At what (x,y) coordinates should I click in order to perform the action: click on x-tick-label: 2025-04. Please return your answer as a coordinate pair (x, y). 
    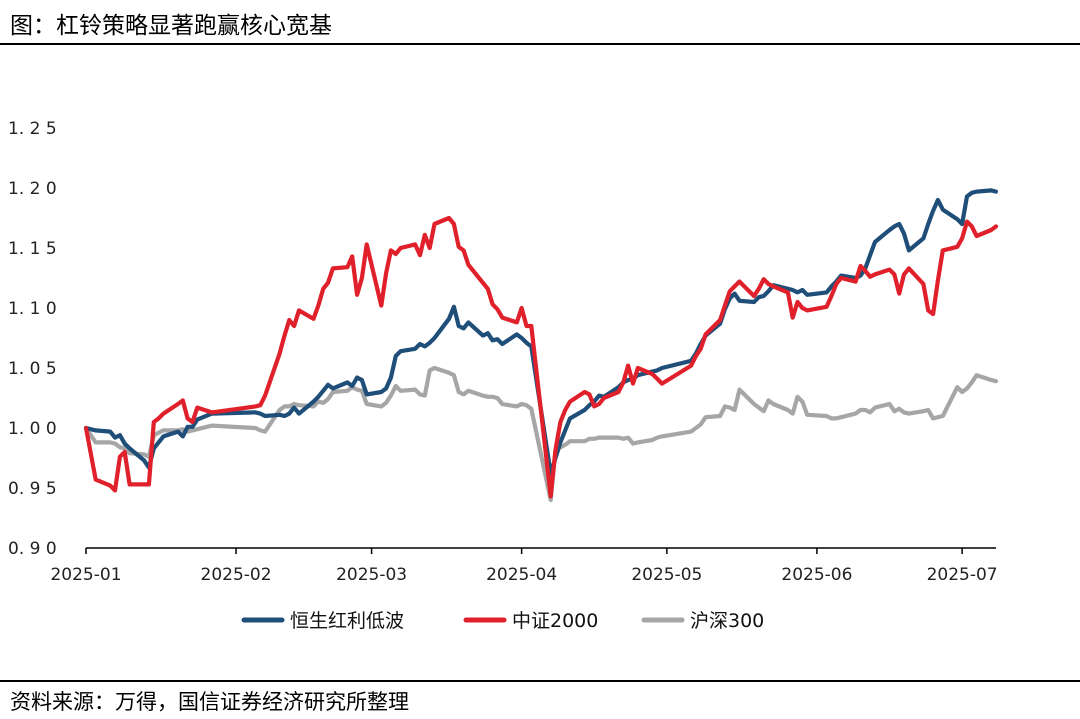
    Looking at the image, I should click on (521, 575).